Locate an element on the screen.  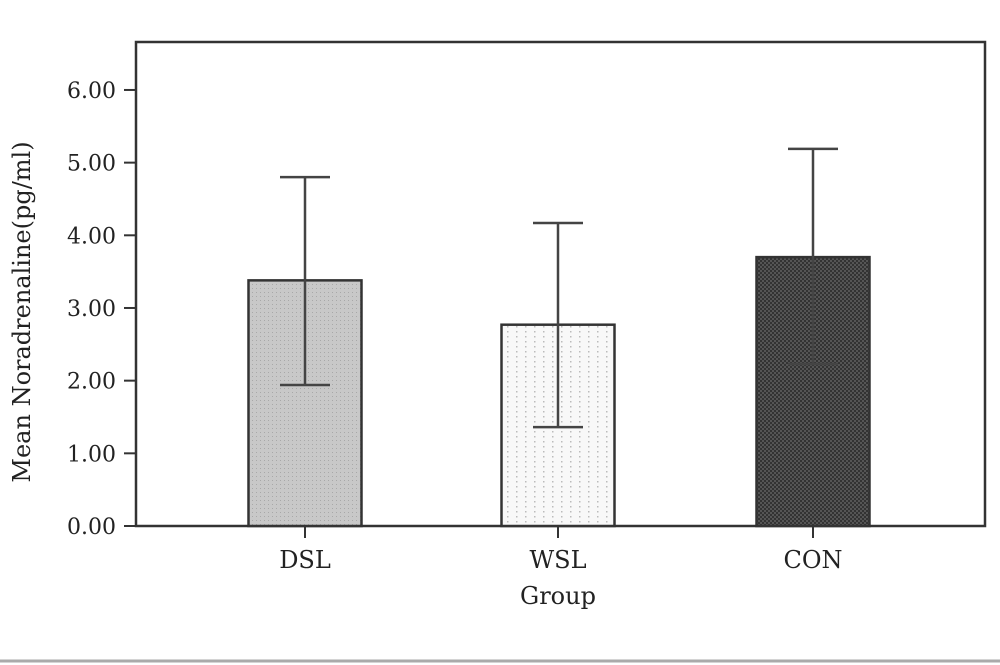
y-tick-label: 4.00 is located at coordinates (91, 236).